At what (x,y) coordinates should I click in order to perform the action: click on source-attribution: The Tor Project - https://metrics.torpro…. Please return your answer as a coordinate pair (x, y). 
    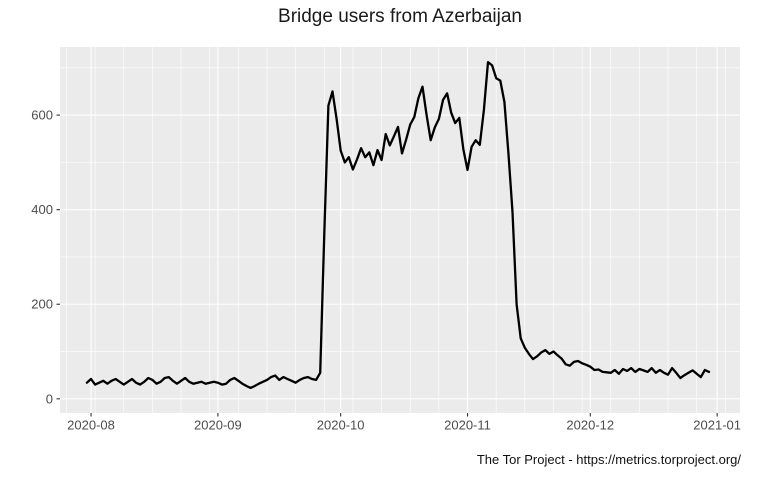
    Looking at the image, I should click on (608, 459).